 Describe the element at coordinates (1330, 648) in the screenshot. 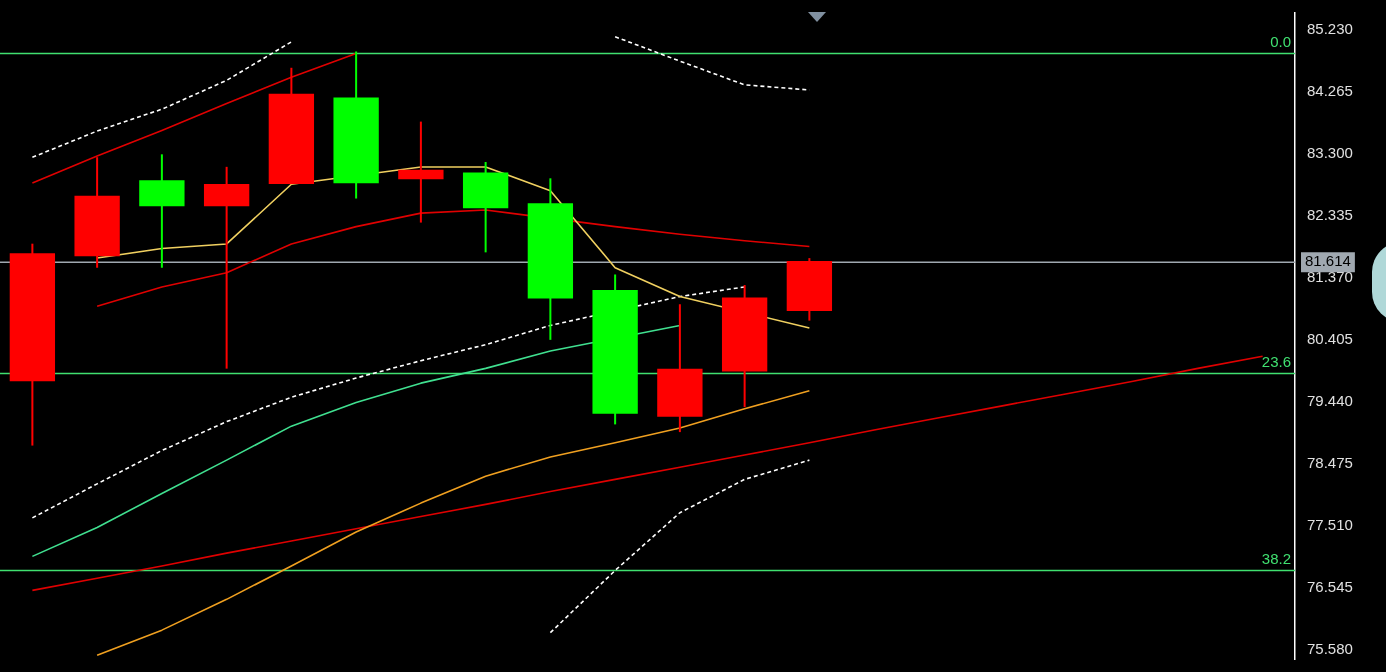

I see `y-tick-label: 75.580` at that location.